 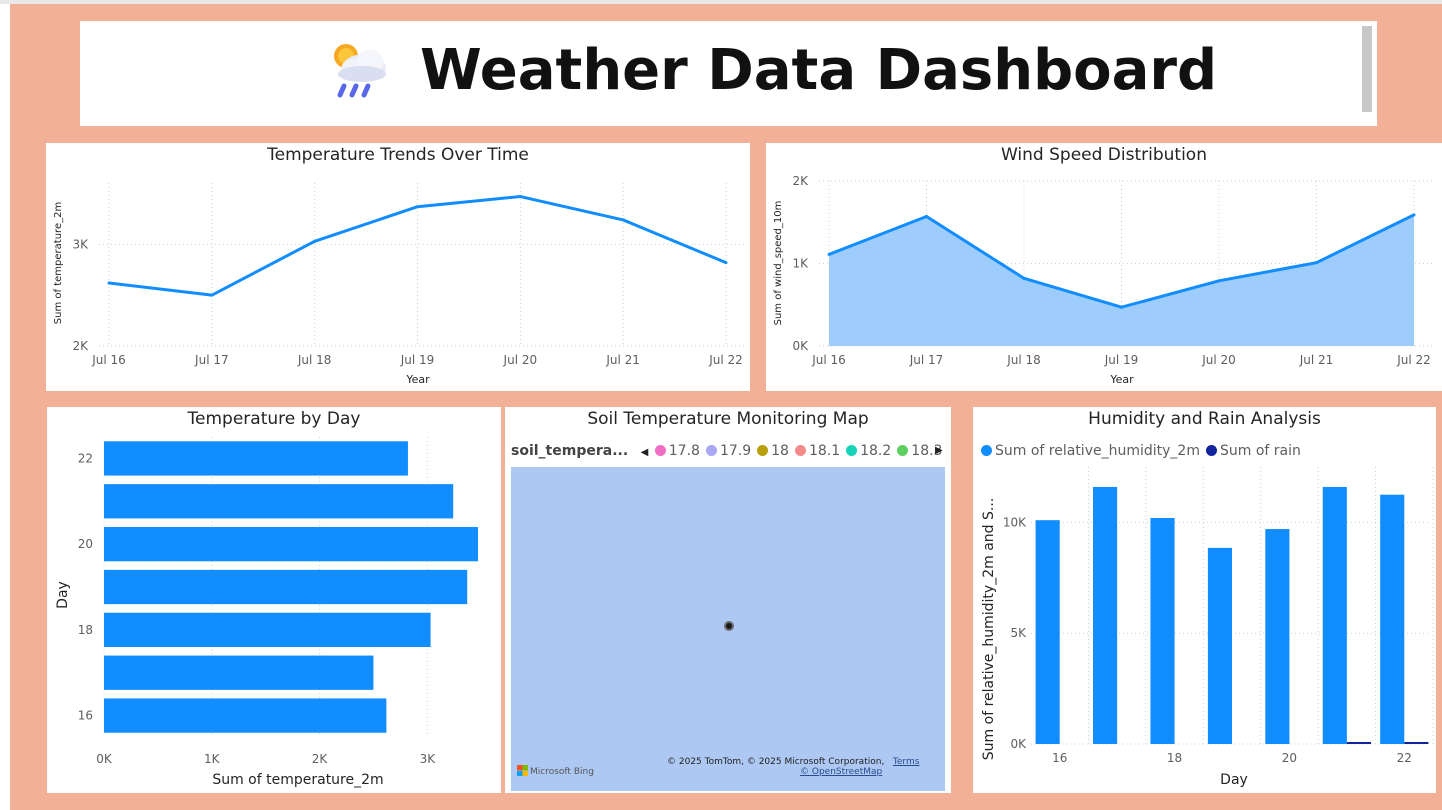 I want to click on legend-item: 18.1, so click(x=817, y=451).